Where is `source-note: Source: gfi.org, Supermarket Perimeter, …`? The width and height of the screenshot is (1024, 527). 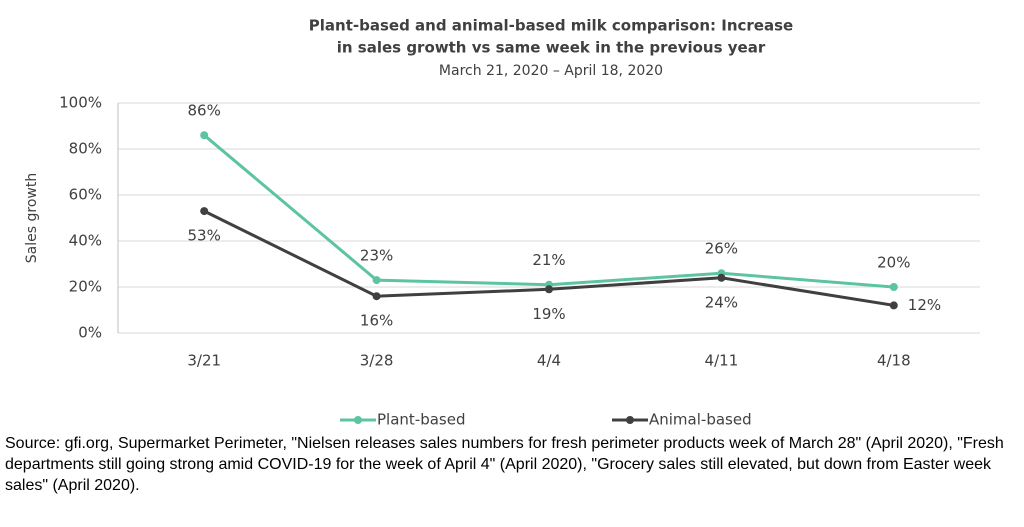 source-note: Source: gfi.org, Supermarket Perimeter, … is located at coordinates (504, 464).